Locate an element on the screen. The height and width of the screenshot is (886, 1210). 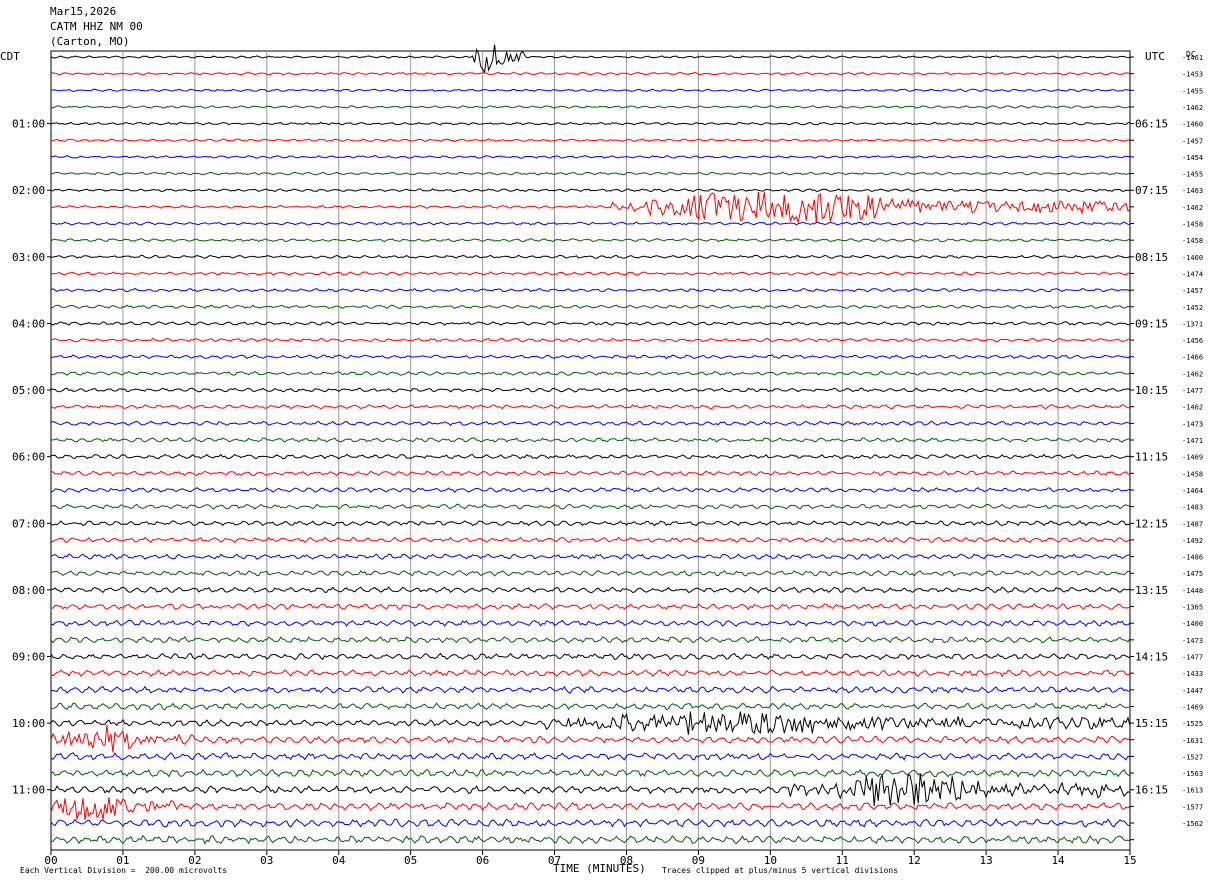
dc-offset-label: -1400 is located at coordinates (1192, 624).